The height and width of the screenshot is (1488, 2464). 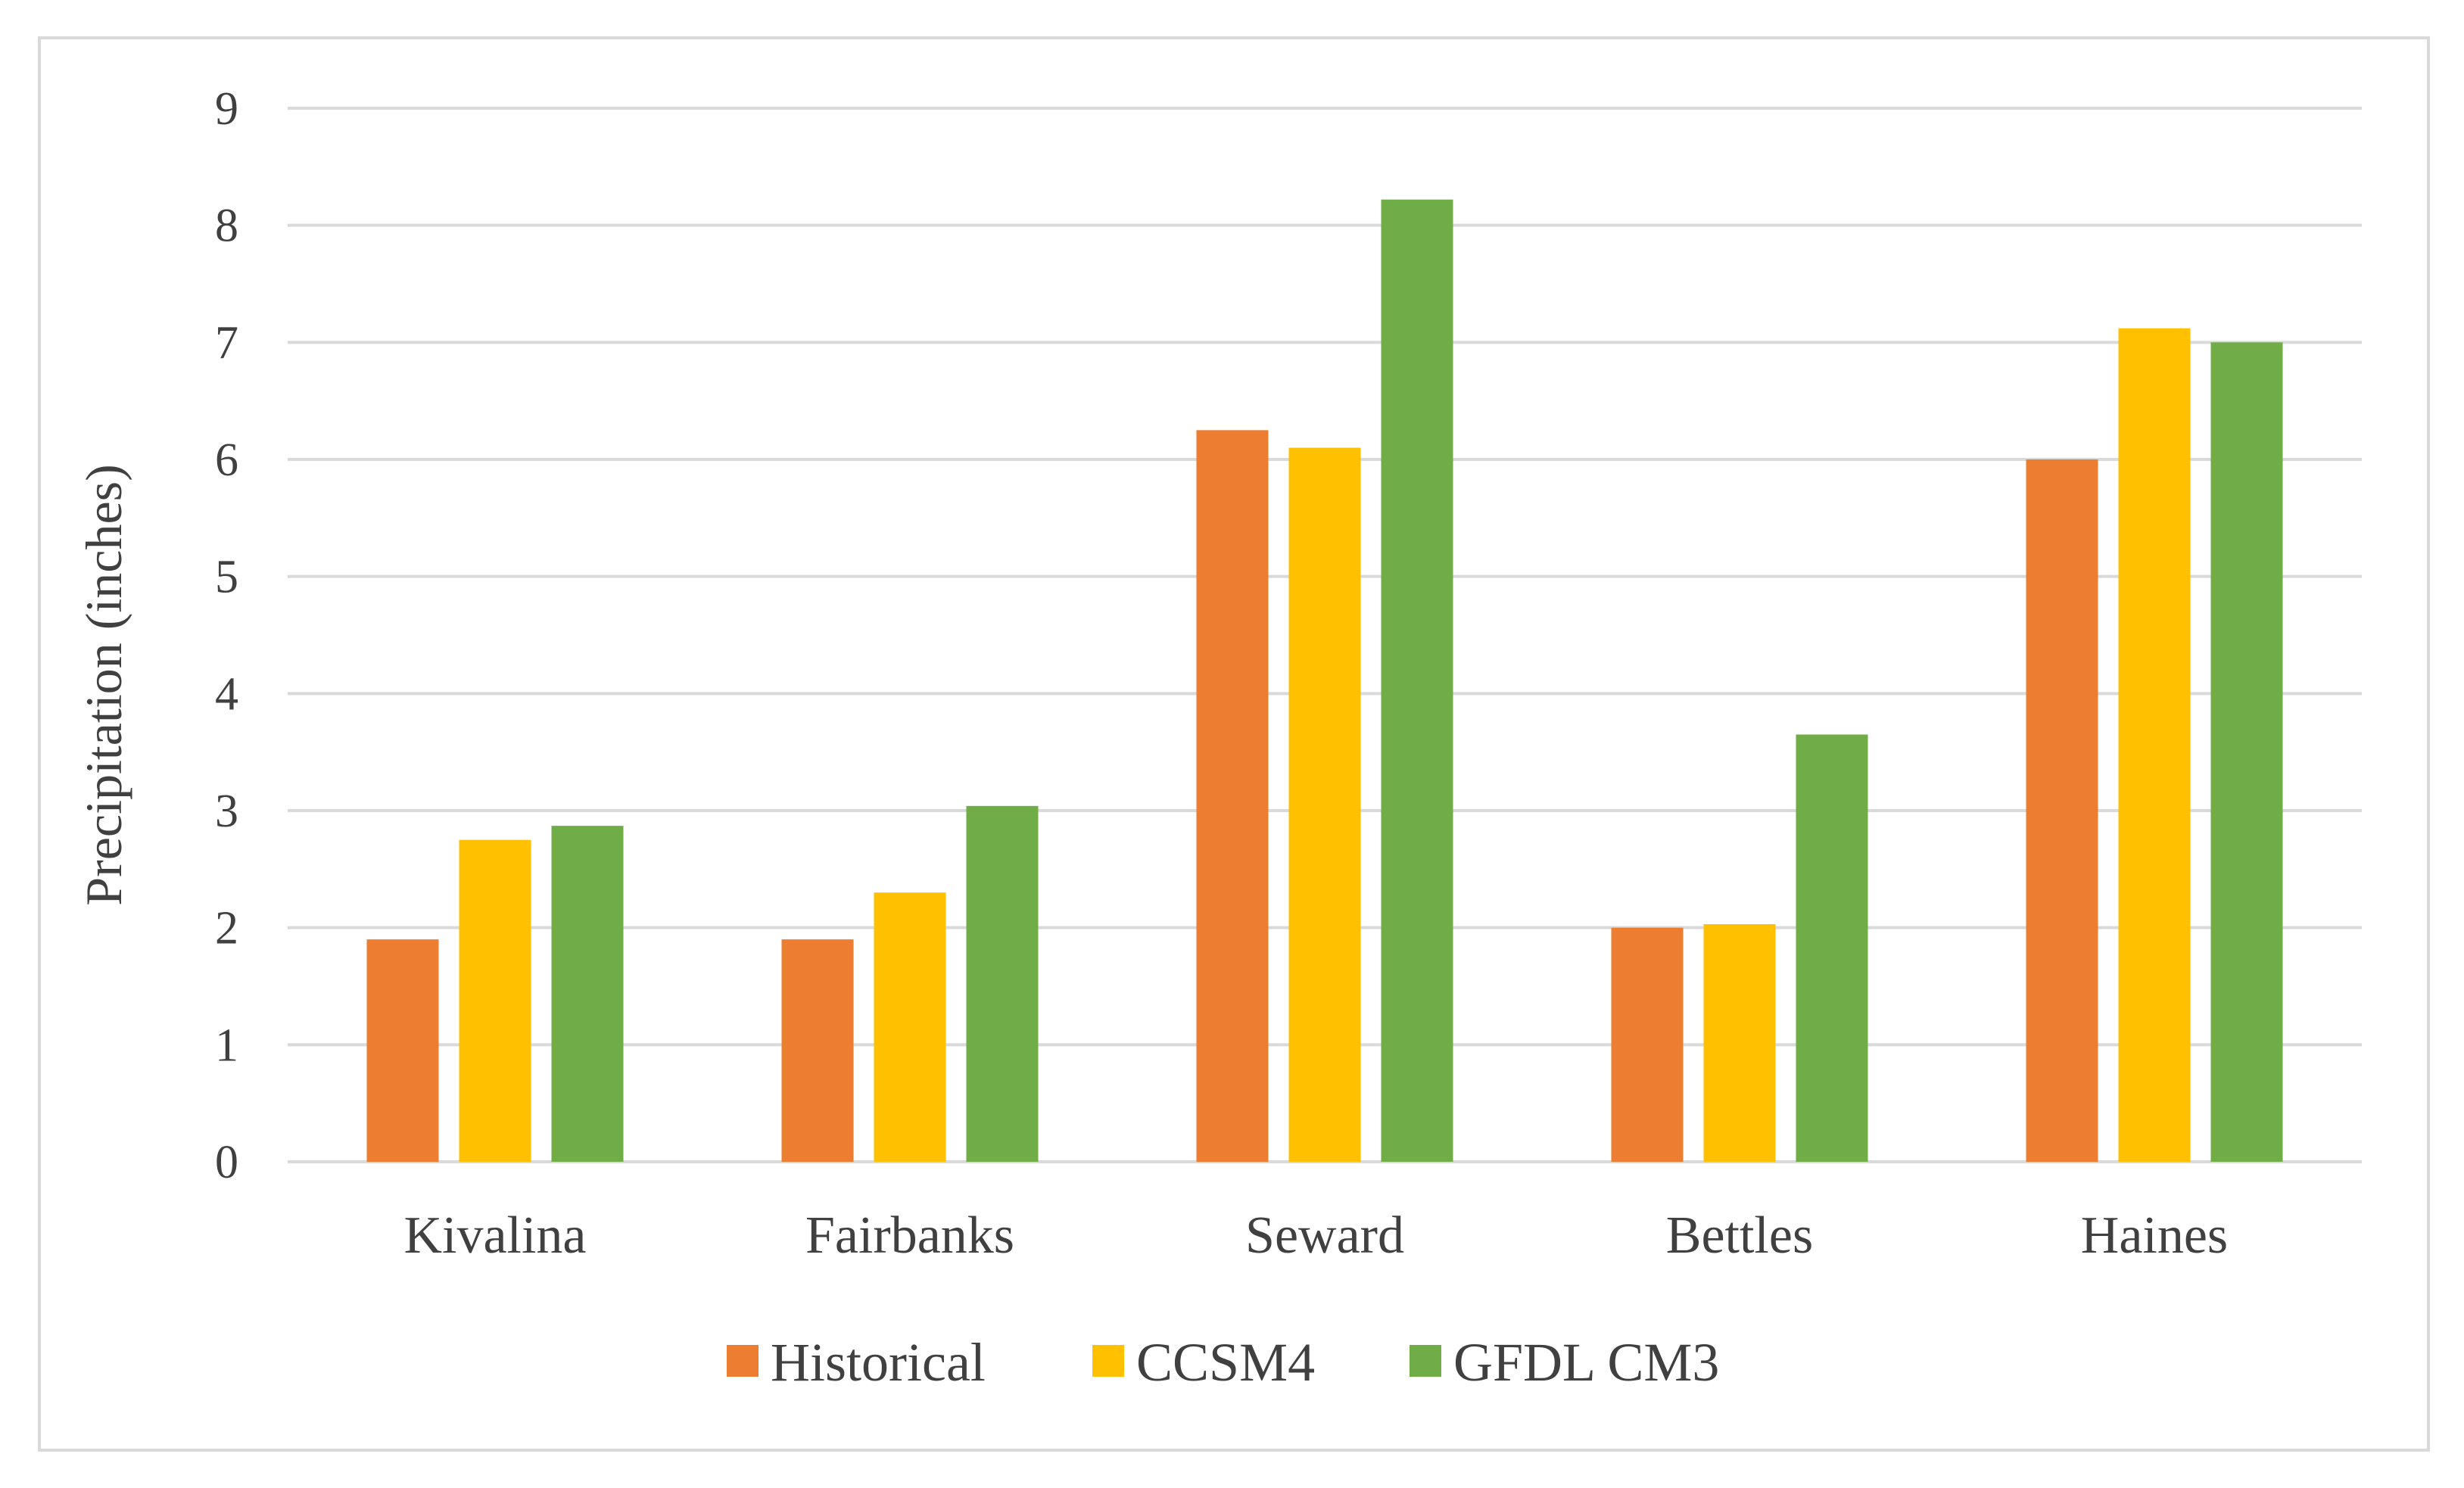 I want to click on y-tick-label-5: 5, so click(x=226, y=577).